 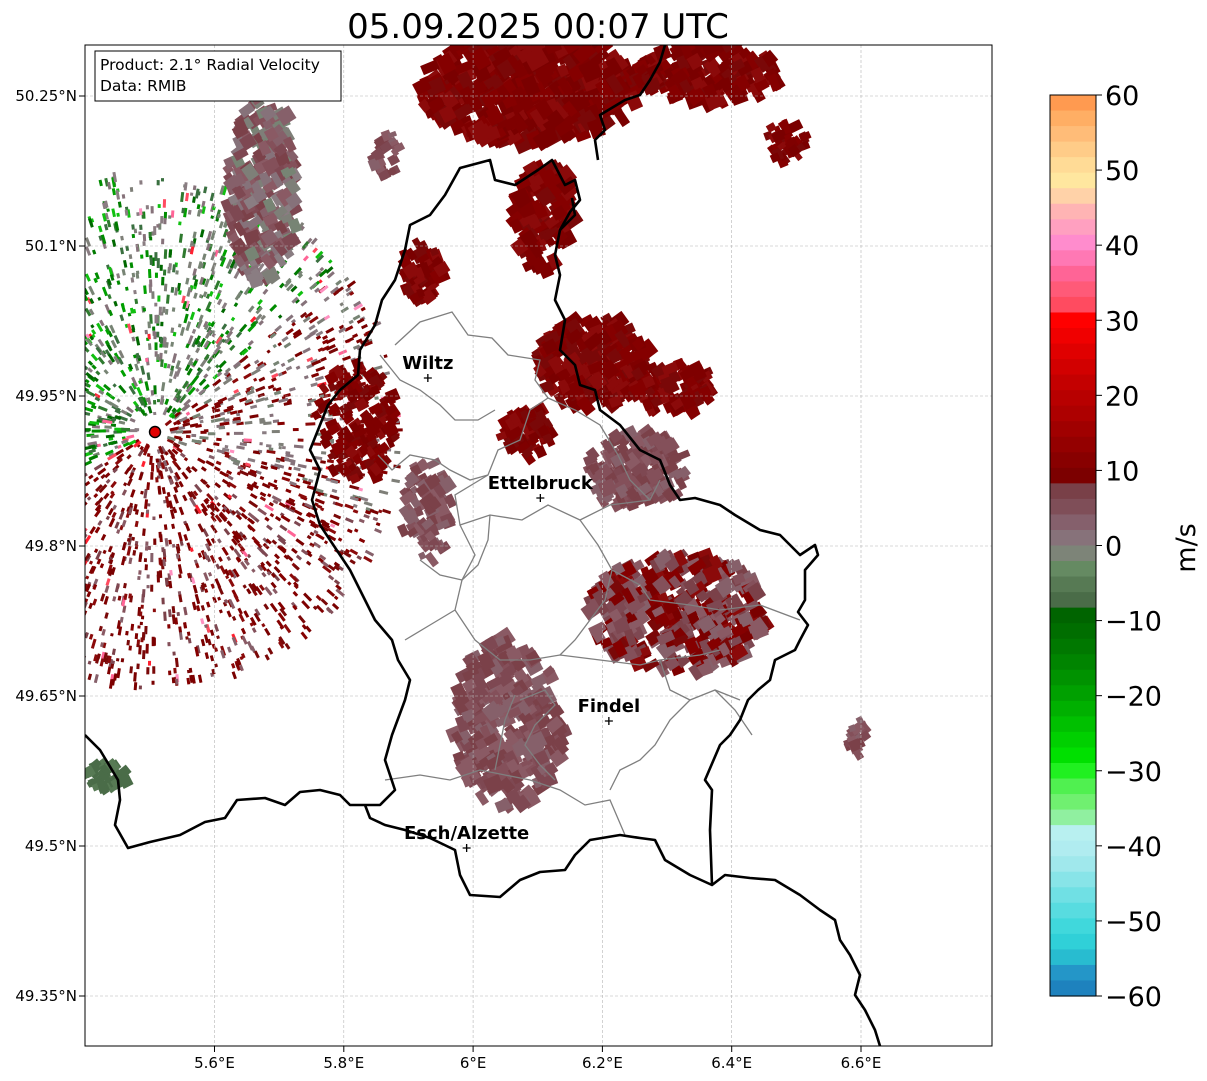 I want to click on colorbar-tick-label: −30, so click(x=1133, y=772).